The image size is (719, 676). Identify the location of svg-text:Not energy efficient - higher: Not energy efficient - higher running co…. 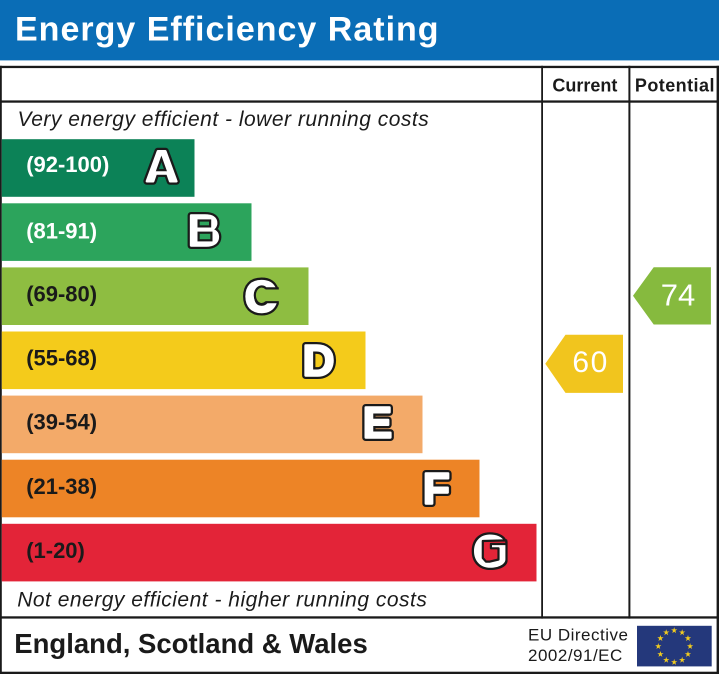
(222, 600).